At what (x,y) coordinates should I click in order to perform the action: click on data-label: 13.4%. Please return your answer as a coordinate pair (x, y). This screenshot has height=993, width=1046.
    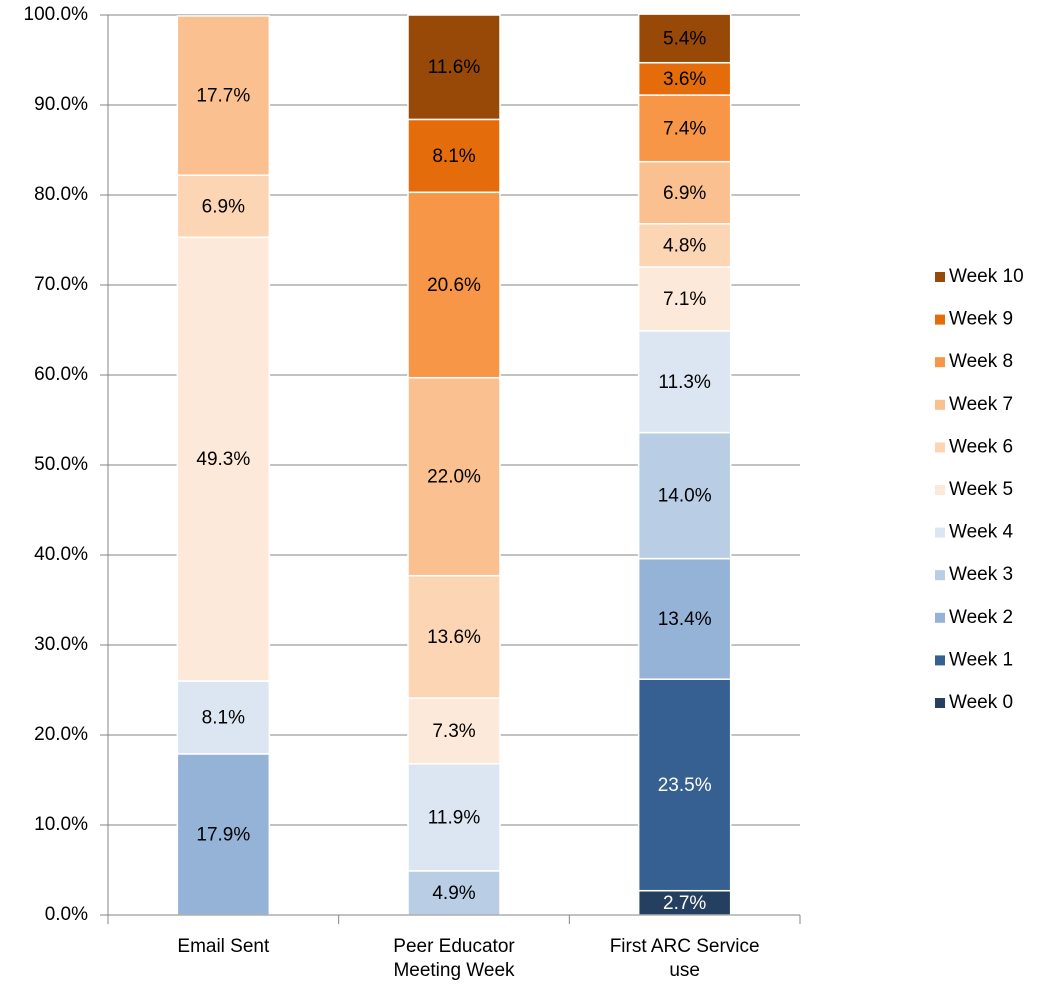
    Looking at the image, I should click on (685, 619).